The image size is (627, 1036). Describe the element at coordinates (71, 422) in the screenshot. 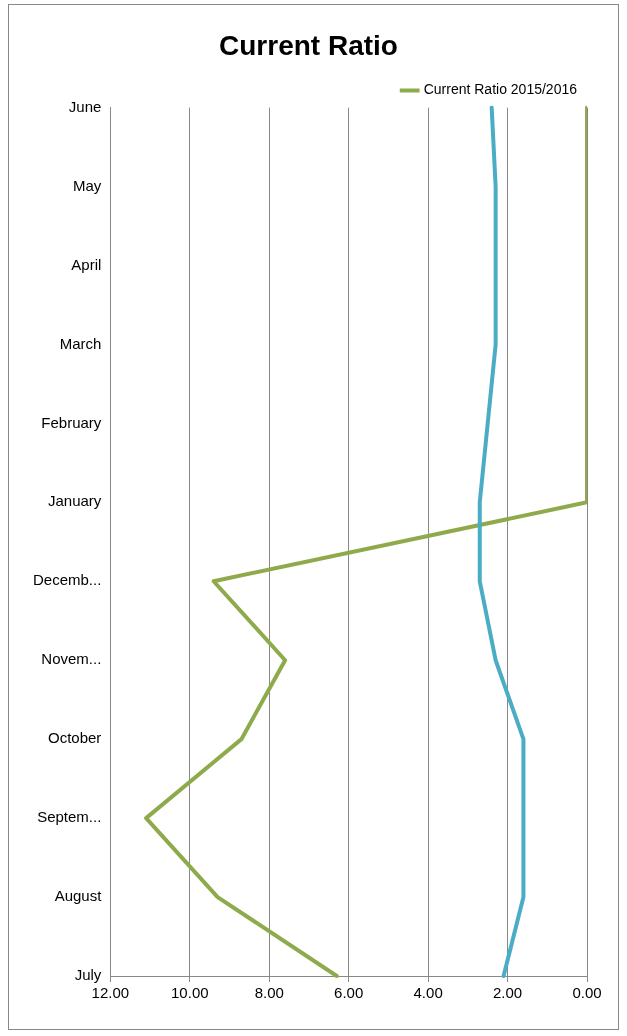

I see `y-tick-label: February` at that location.